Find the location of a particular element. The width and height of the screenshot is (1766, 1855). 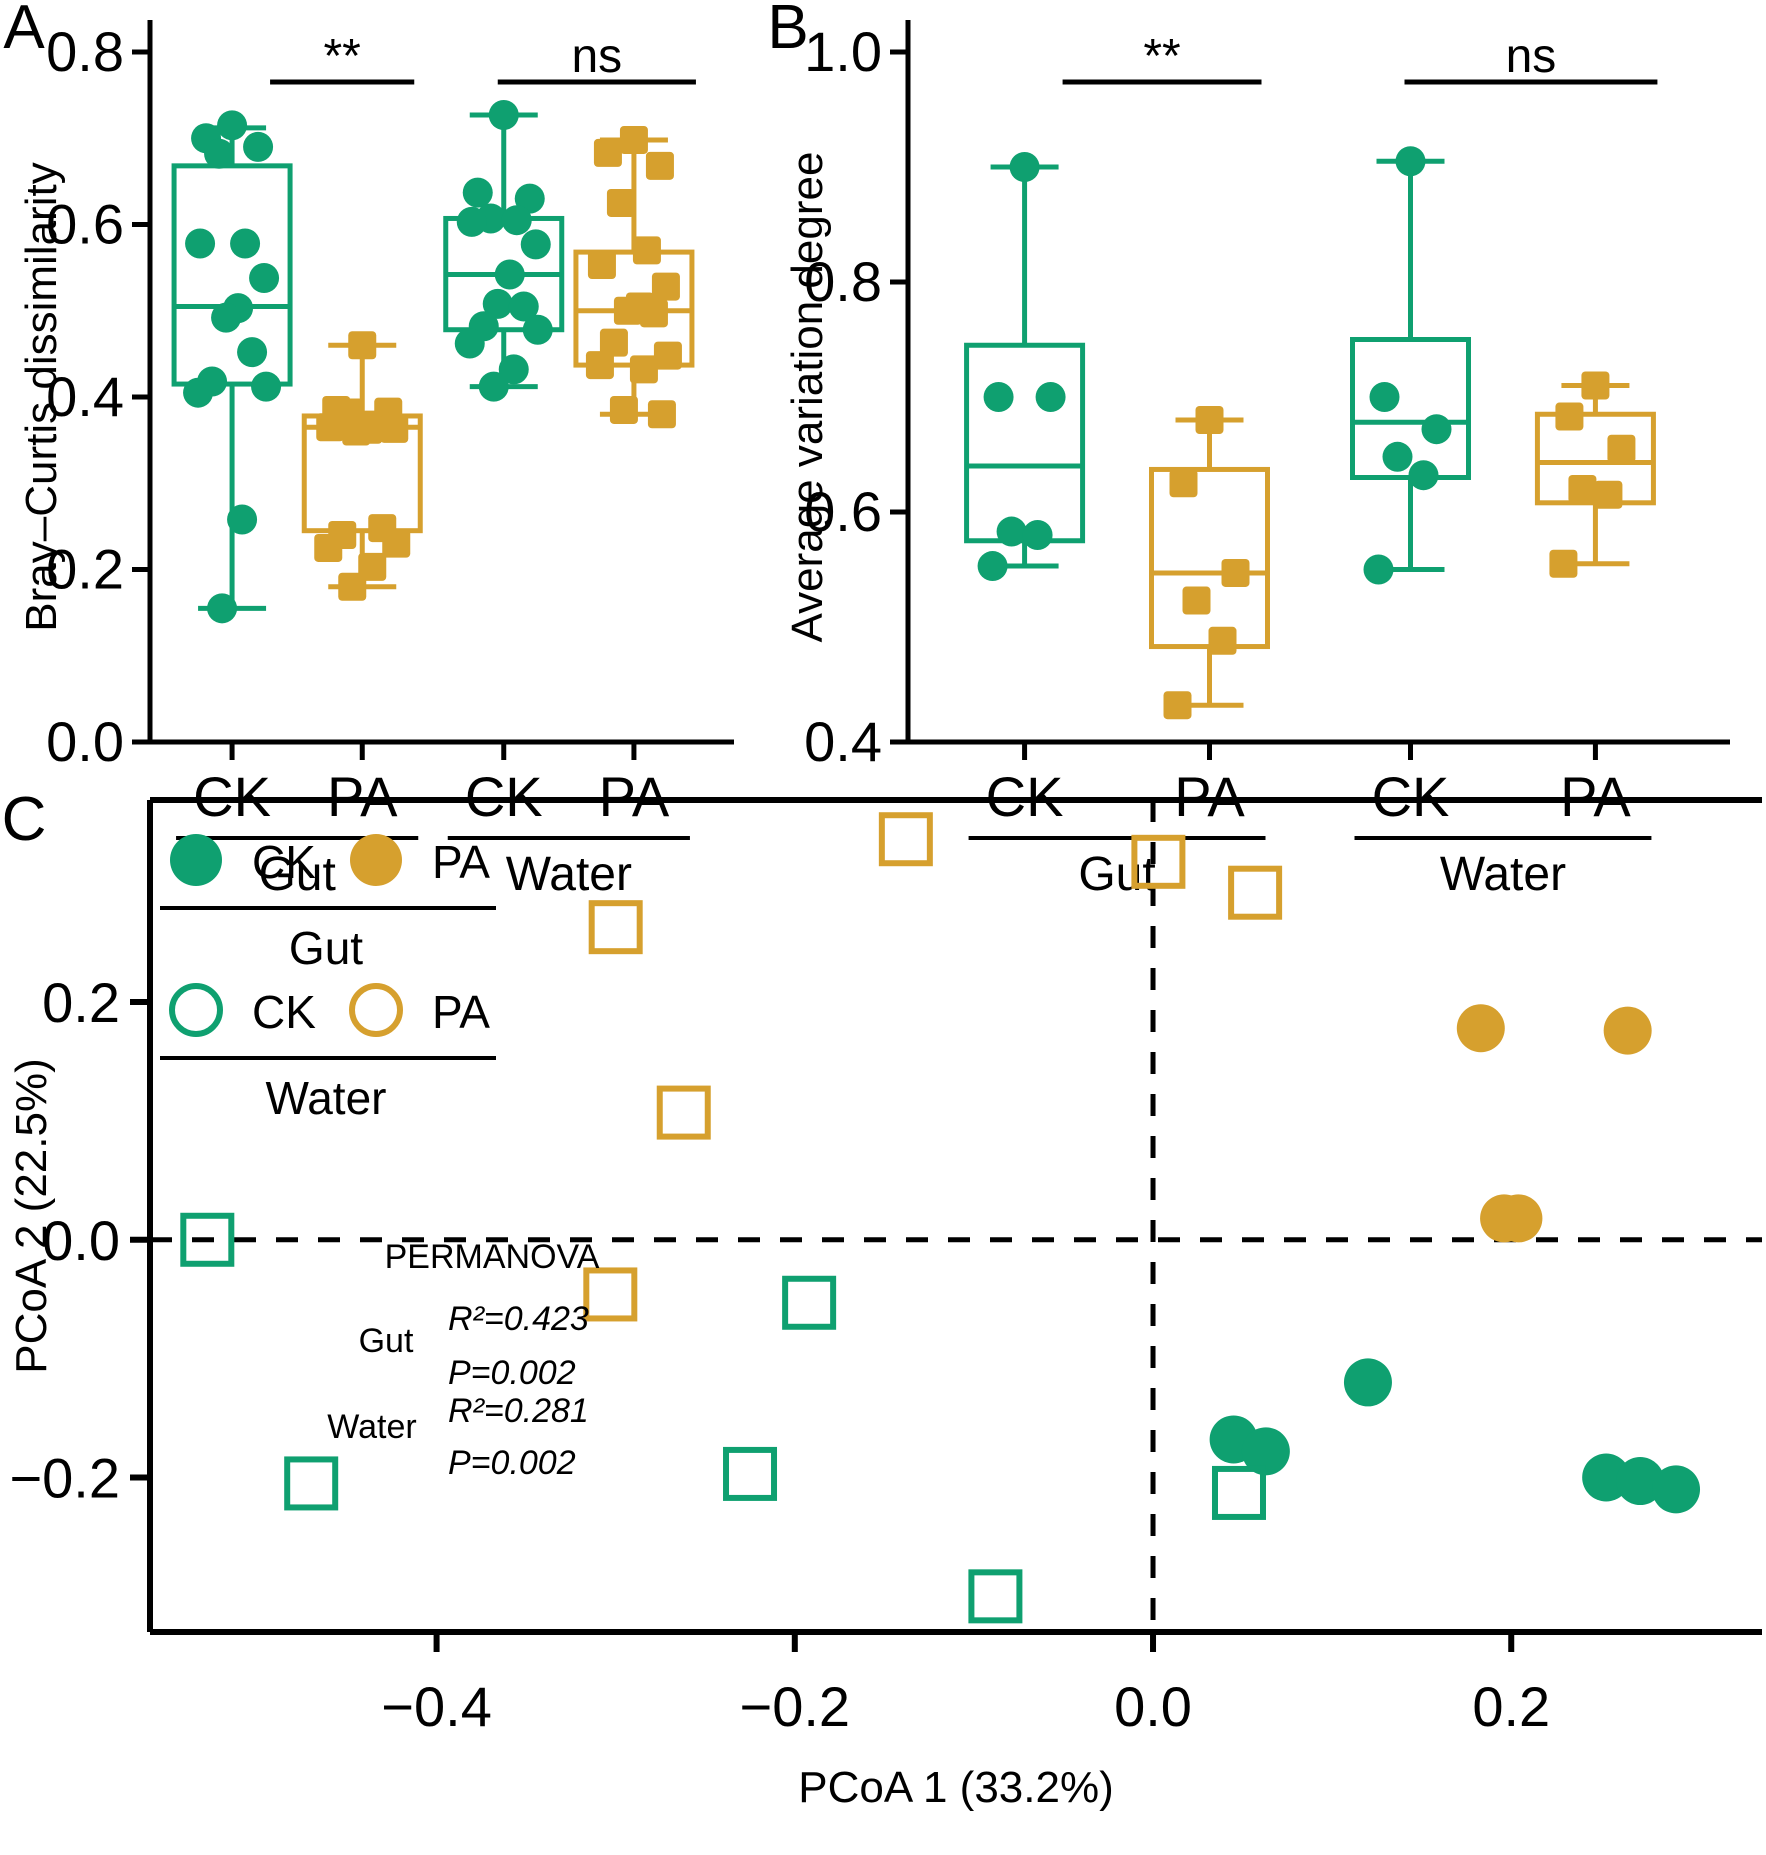

boxplot-water-pa is located at coordinates (634, 277).